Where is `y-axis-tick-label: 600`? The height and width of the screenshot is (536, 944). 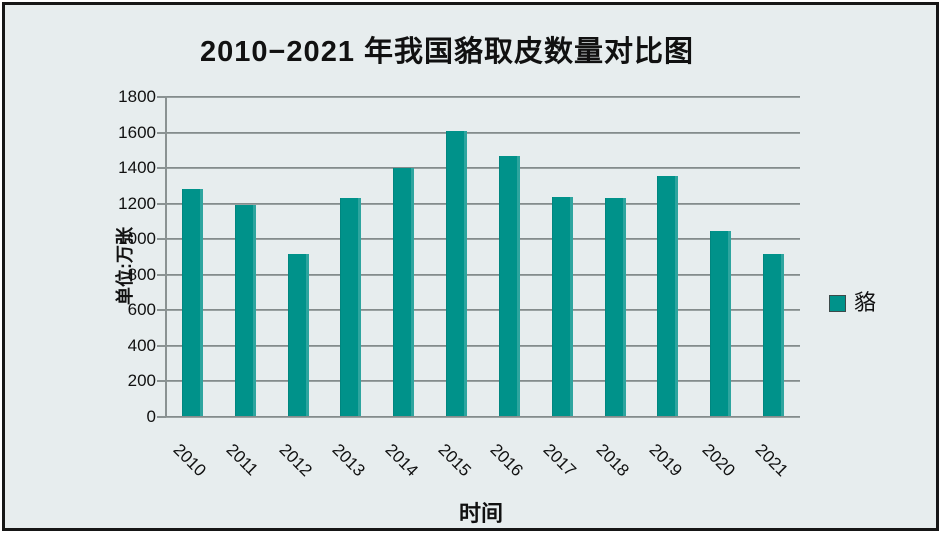
y-axis-tick-label: 600 is located at coordinates (141, 310).